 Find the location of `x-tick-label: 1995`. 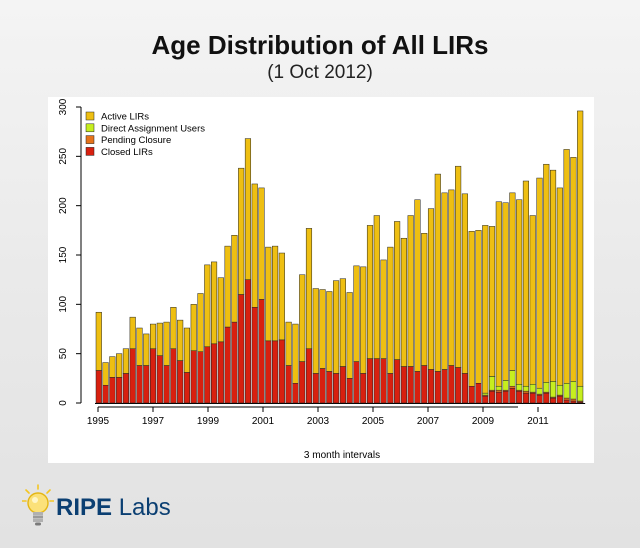

x-tick-label: 1995 is located at coordinates (98, 421).